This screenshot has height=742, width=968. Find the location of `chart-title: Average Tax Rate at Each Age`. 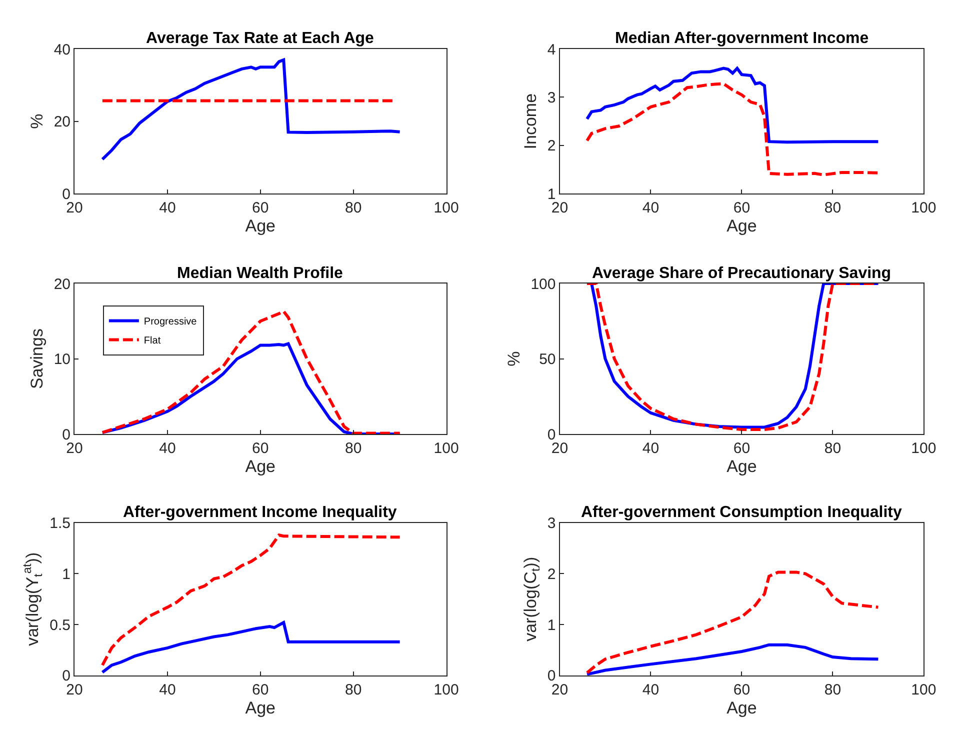

chart-title: Average Tax Rate at Each Age is located at coordinates (260, 38).